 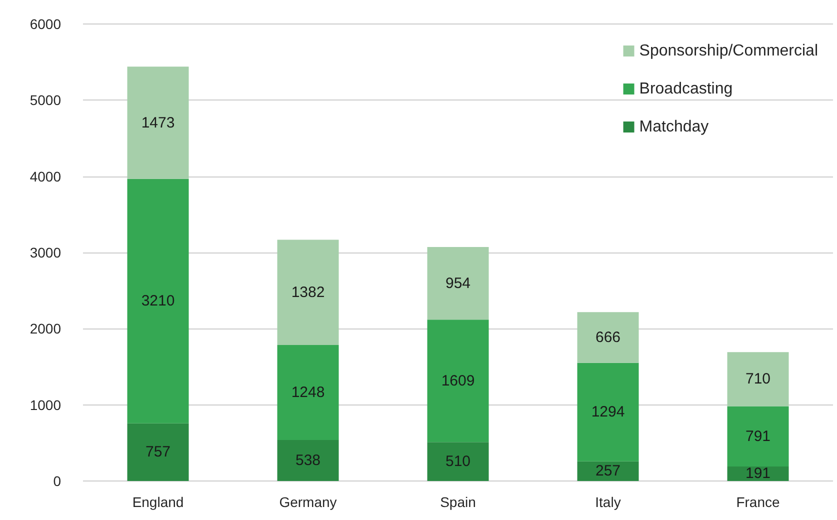 I want to click on legend-label: Broadcasting, so click(x=686, y=89).